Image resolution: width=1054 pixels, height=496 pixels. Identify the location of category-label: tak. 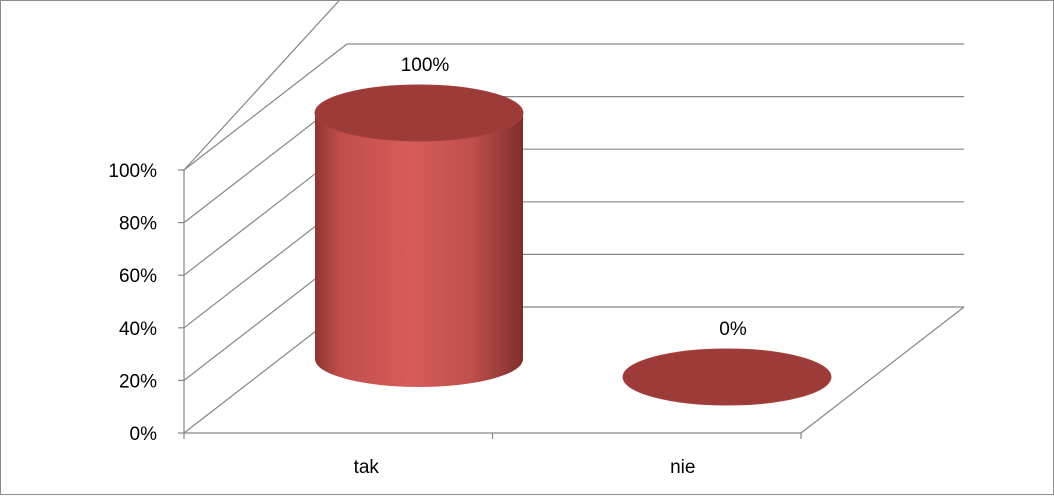
(367, 467).